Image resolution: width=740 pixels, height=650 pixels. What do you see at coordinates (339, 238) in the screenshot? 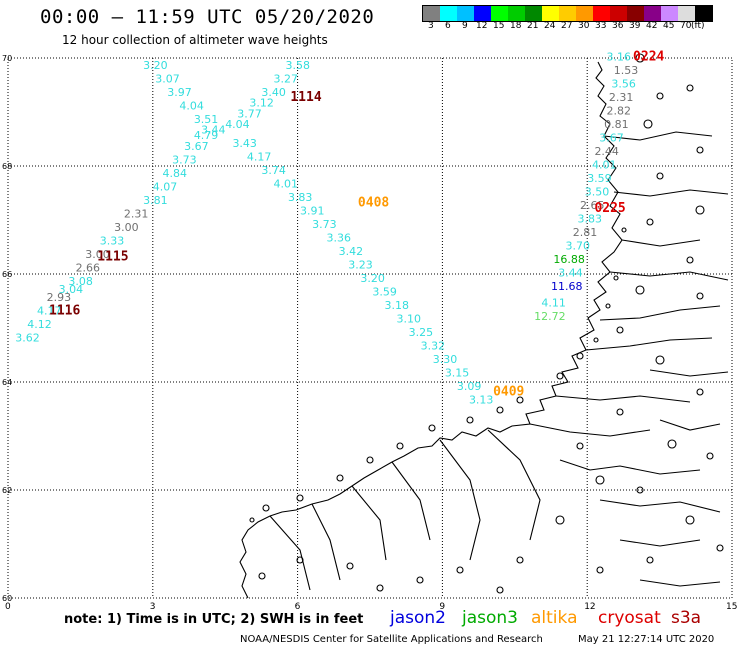
I see `swh-value: 3.36` at bounding box center [339, 238].